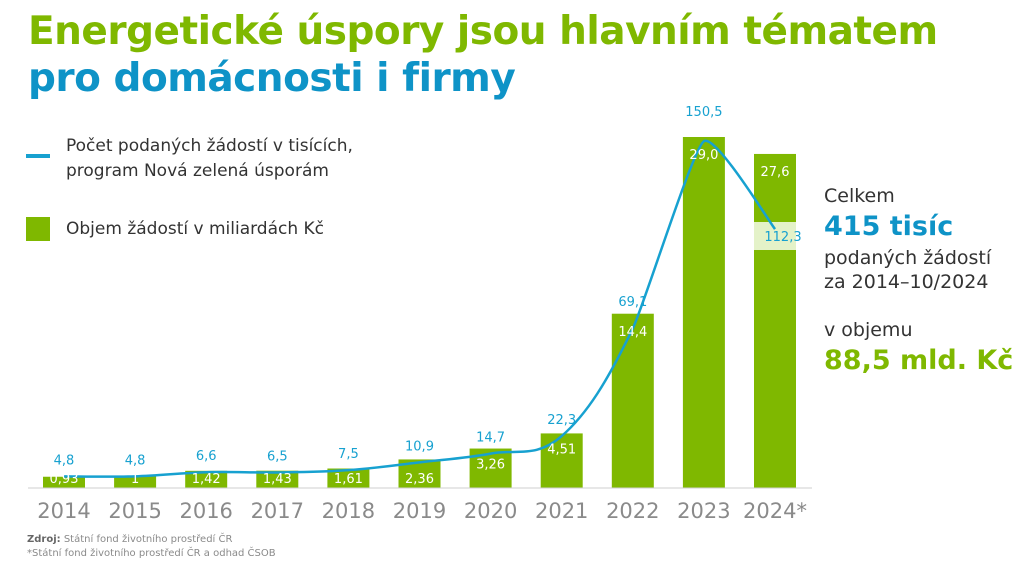  I want to click on x-tick-2023: 2023, so click(703, 511).